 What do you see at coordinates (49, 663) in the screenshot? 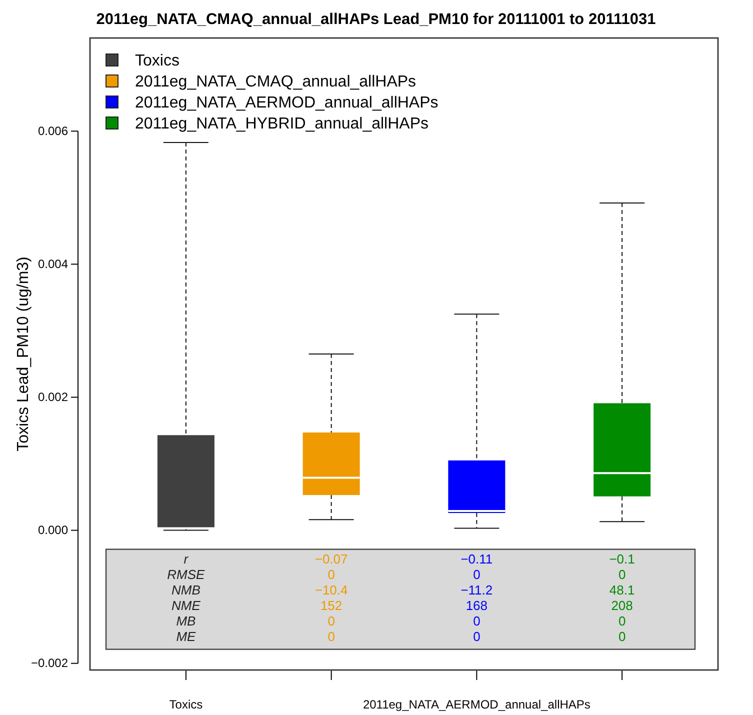
I see `y-tick-label: −0.002` at bounding box center [49, 663].